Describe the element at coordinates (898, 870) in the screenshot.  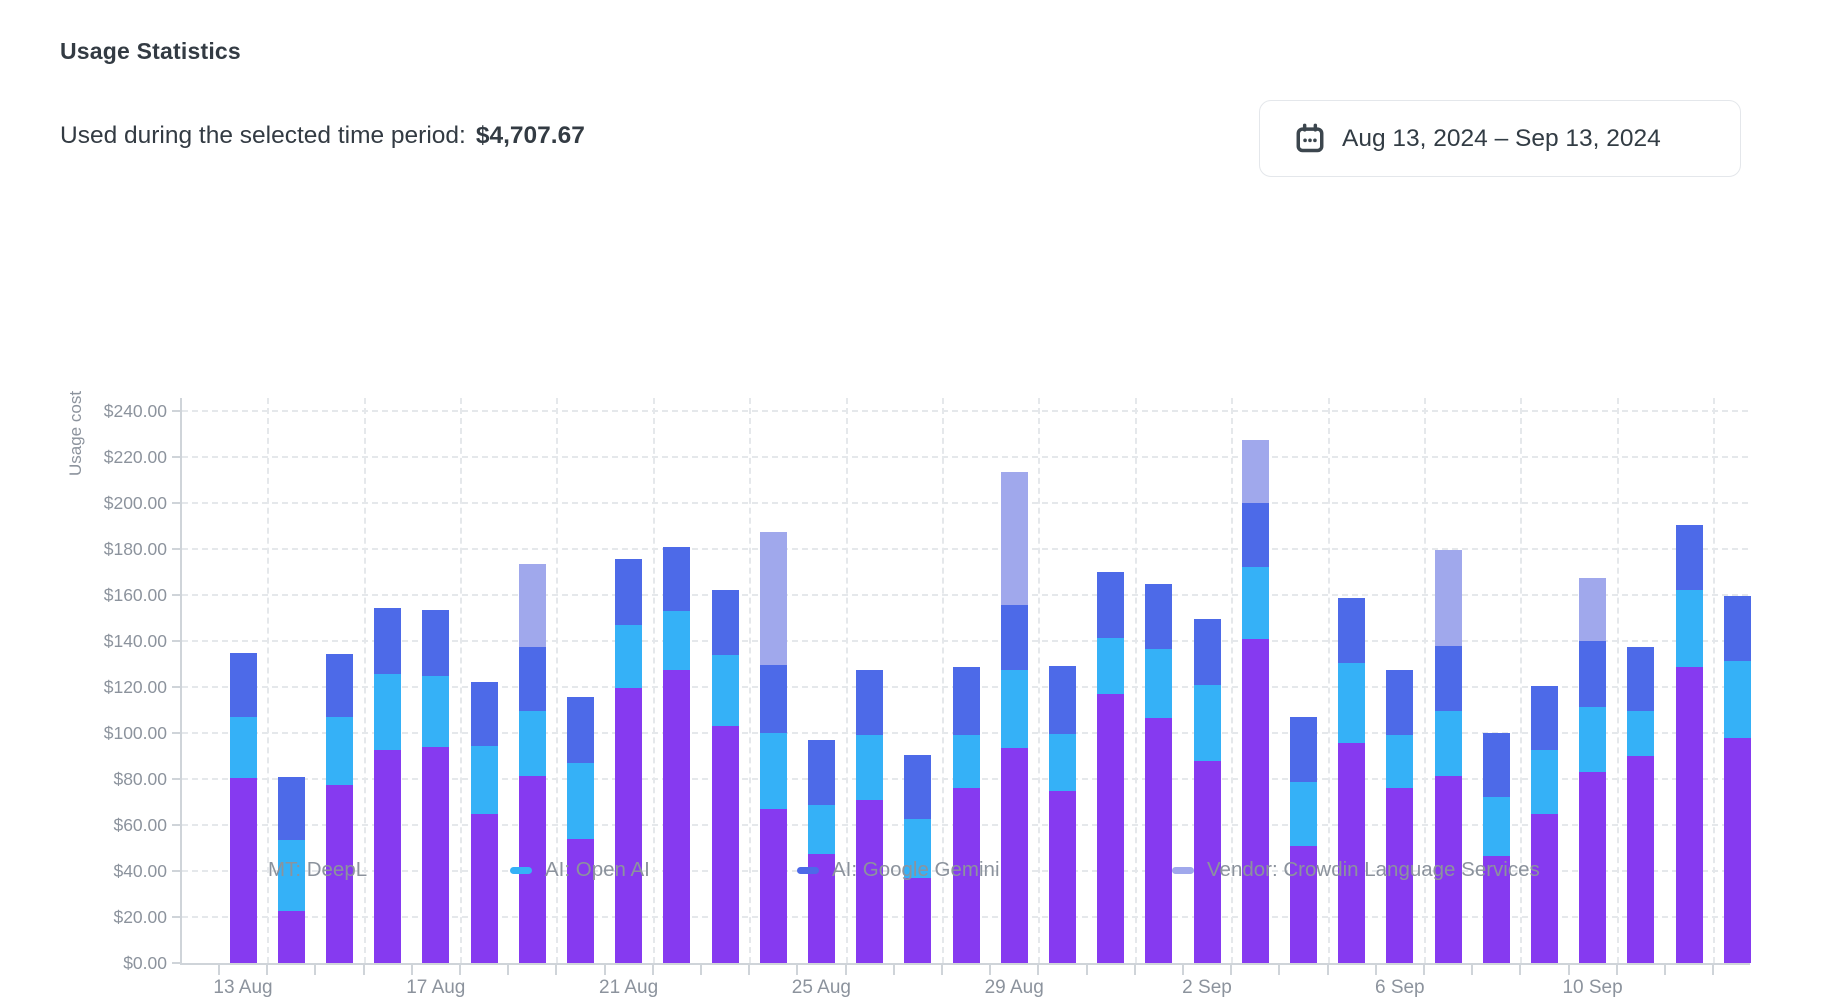
I see `legend-item: AI: Google Gemini` at that location.